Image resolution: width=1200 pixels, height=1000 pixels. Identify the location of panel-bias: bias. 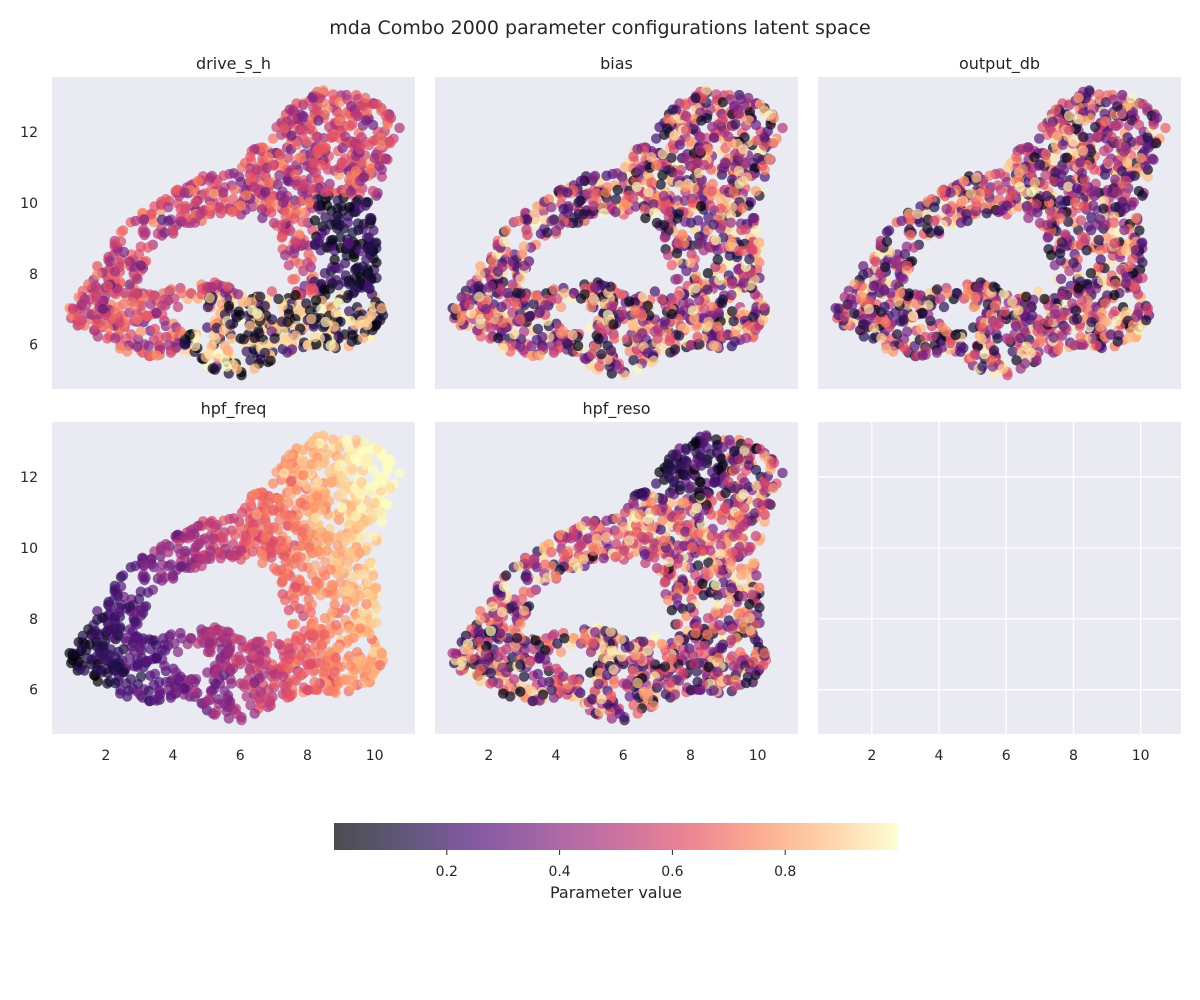
(616, 221).